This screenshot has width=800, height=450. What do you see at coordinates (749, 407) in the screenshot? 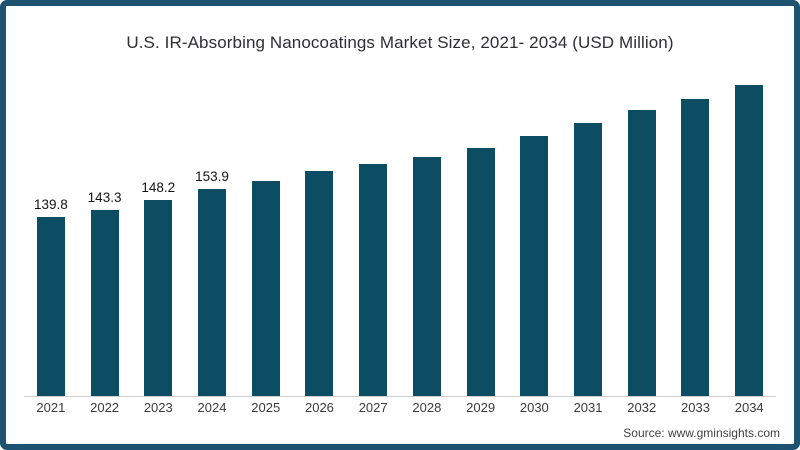
I see `x-tick-2034: 2034` at bounding box center [749, 407].